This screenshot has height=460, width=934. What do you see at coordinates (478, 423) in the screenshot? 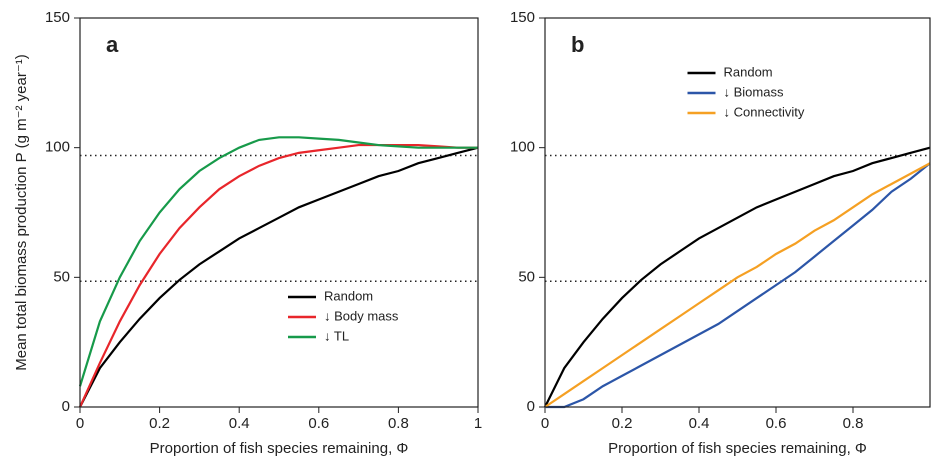
I see `x-tick-label: 1` at bounding box center [478, 423].